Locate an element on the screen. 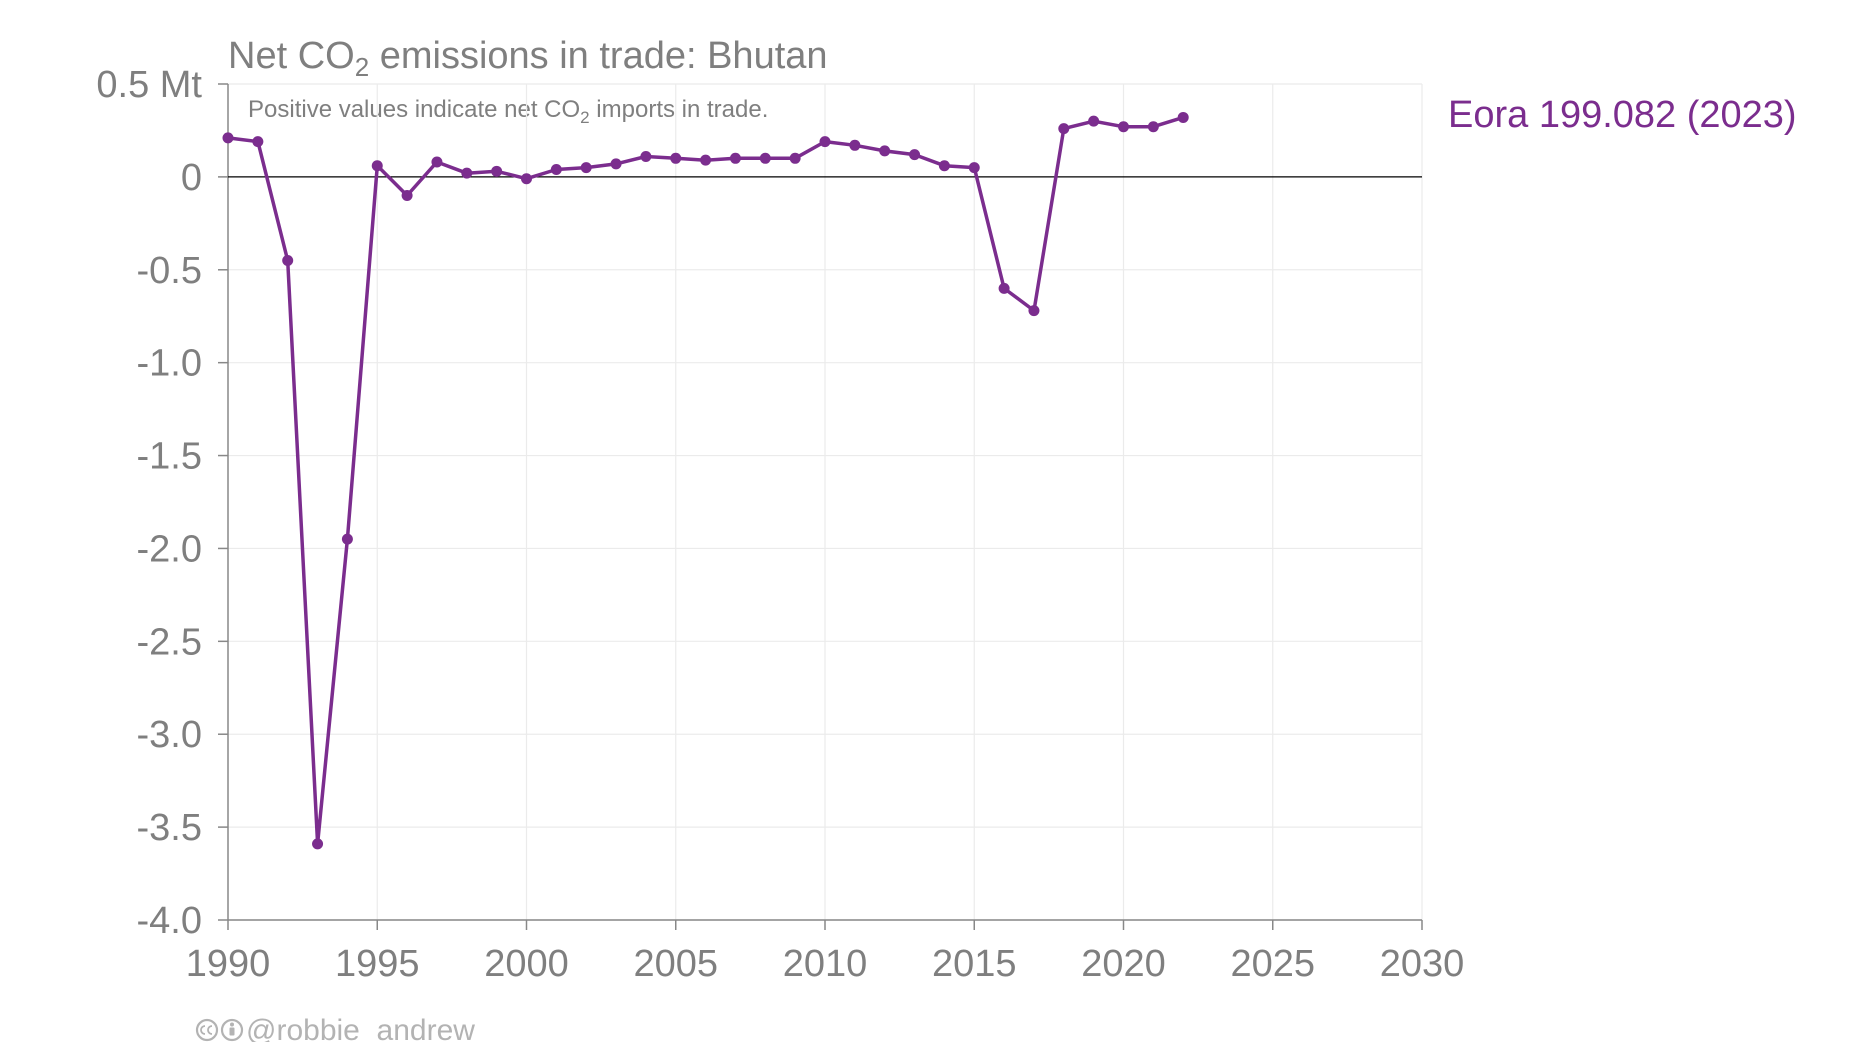  y-tick-label: -4.0 is located at coordinates (169, 921).